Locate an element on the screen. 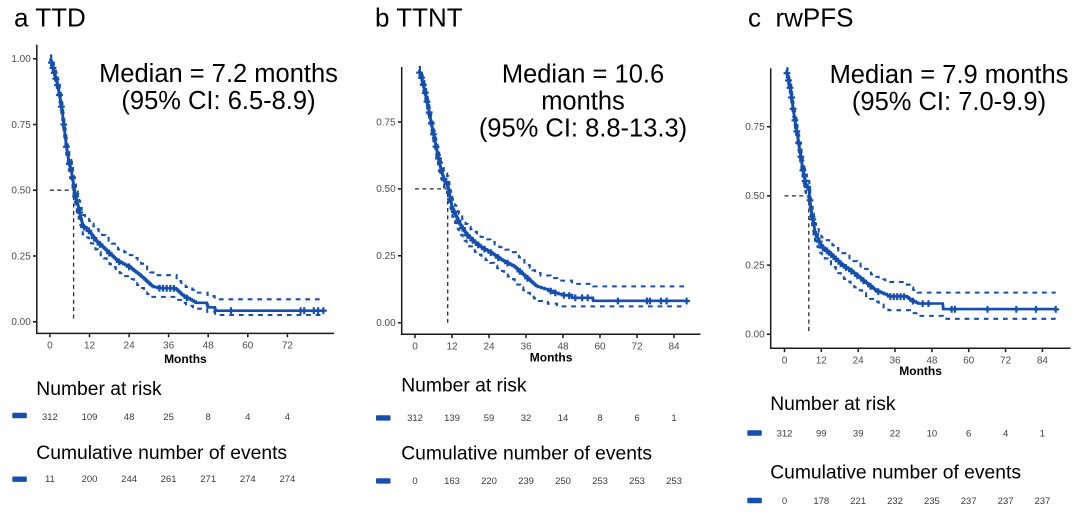 The height and width of the screenshot is (517, 1080). svg-text: c rwPFS is located at coordinates (800, 18).